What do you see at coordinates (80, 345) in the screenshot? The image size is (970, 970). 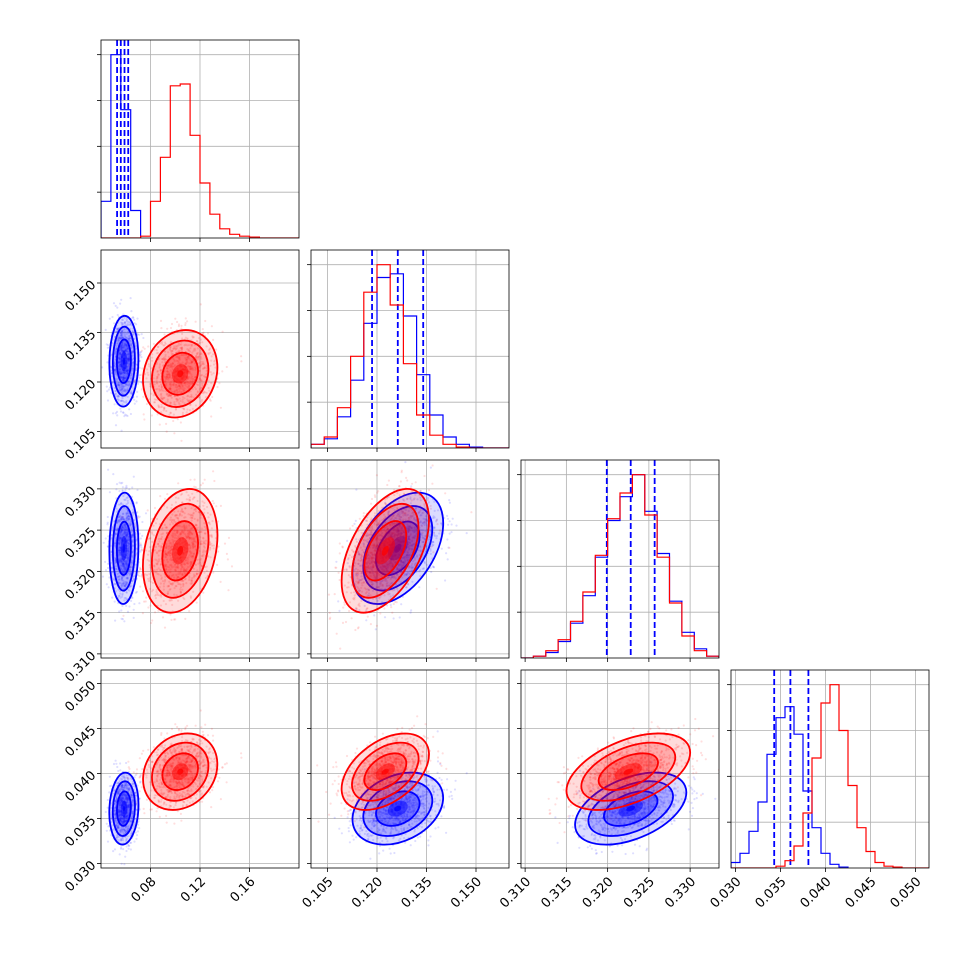 I see `y-tick-label: 0.135` at bounding box center [80, 345].